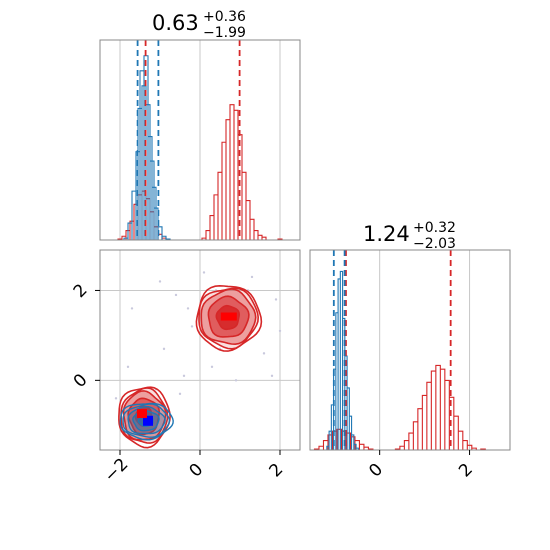 This screenshot has width=550, height=550. Describe the element at coordinates (117, 471) in the screenshot. I see `joint-x-tick-label-0: −2` at that location.